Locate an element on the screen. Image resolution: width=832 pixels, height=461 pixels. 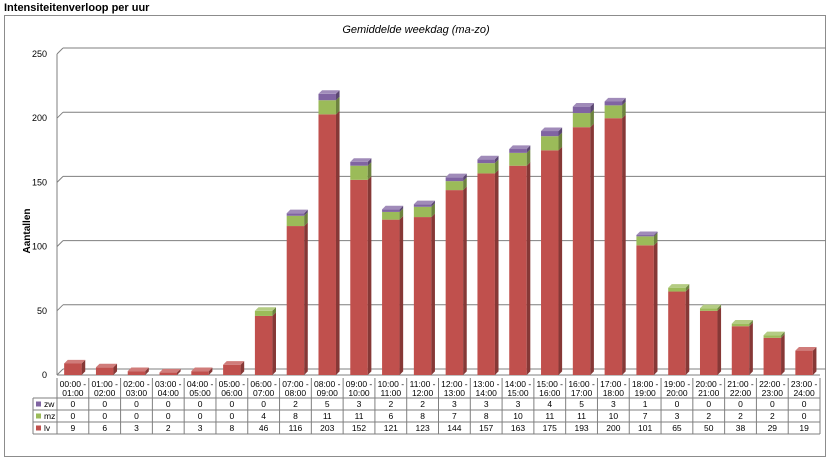
x-tick-label: 23:00 is located at coordinates (773, 393).